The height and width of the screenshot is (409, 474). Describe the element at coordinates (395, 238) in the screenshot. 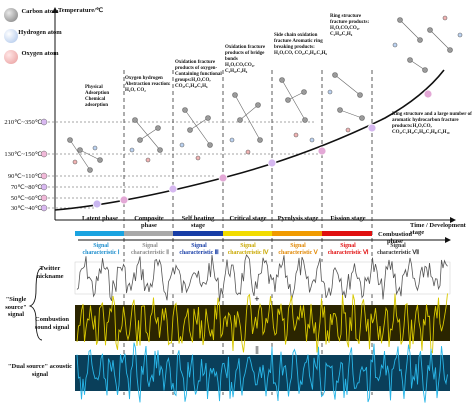

I see `phase-label-7: Combustion phase` at that location.